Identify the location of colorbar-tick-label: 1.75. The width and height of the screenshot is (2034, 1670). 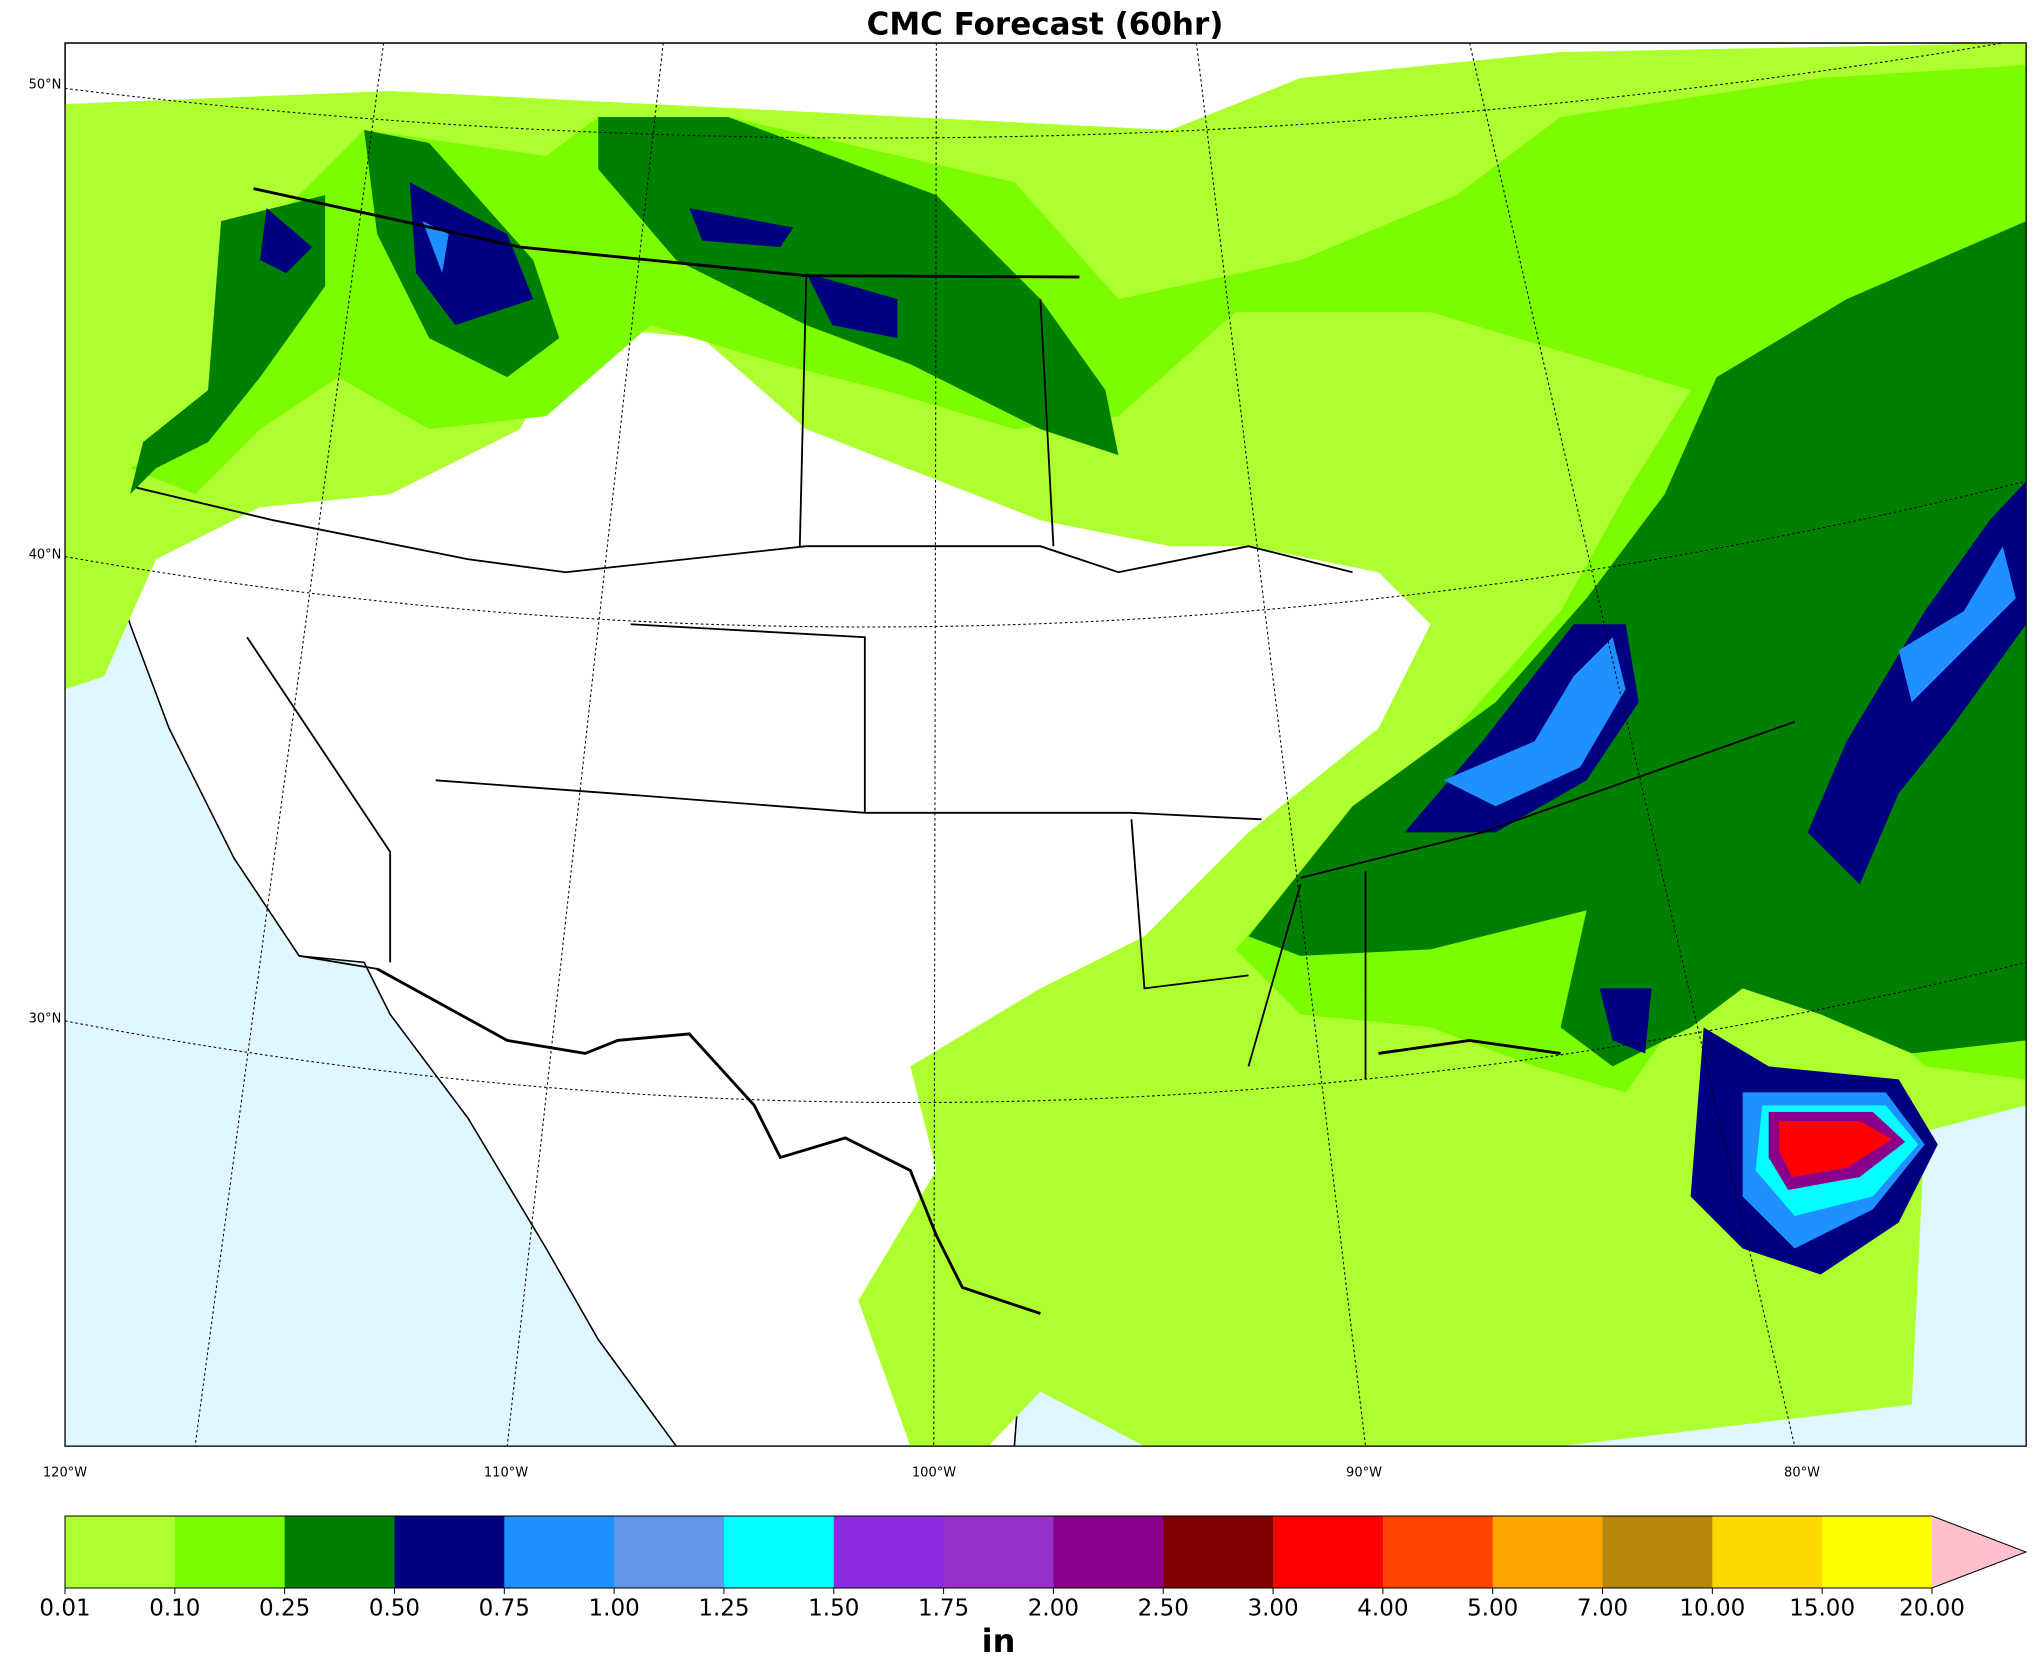
(943, 1609).